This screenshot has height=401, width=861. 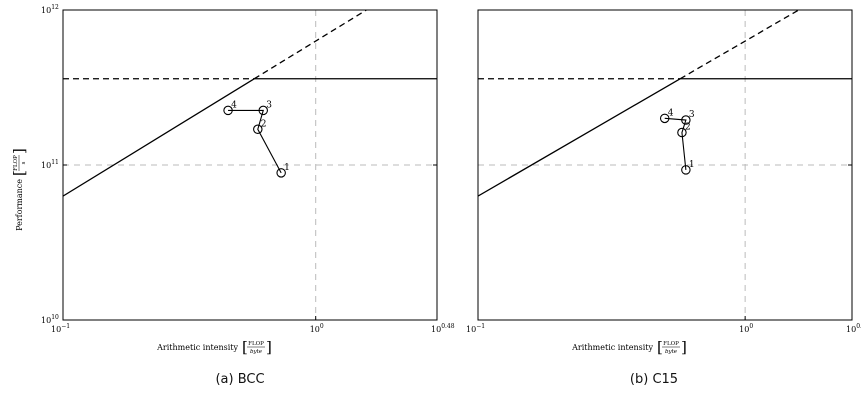 What do you see at coordinates (19, 173) in the screenshot?
I see `y-bracket-left: [` at bounding box center [19, 173].